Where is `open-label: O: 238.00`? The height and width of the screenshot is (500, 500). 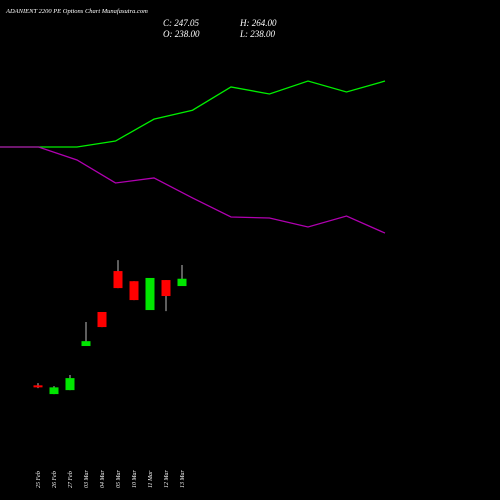
open-label: O: 238.00 is located at coordinates (181, 34).